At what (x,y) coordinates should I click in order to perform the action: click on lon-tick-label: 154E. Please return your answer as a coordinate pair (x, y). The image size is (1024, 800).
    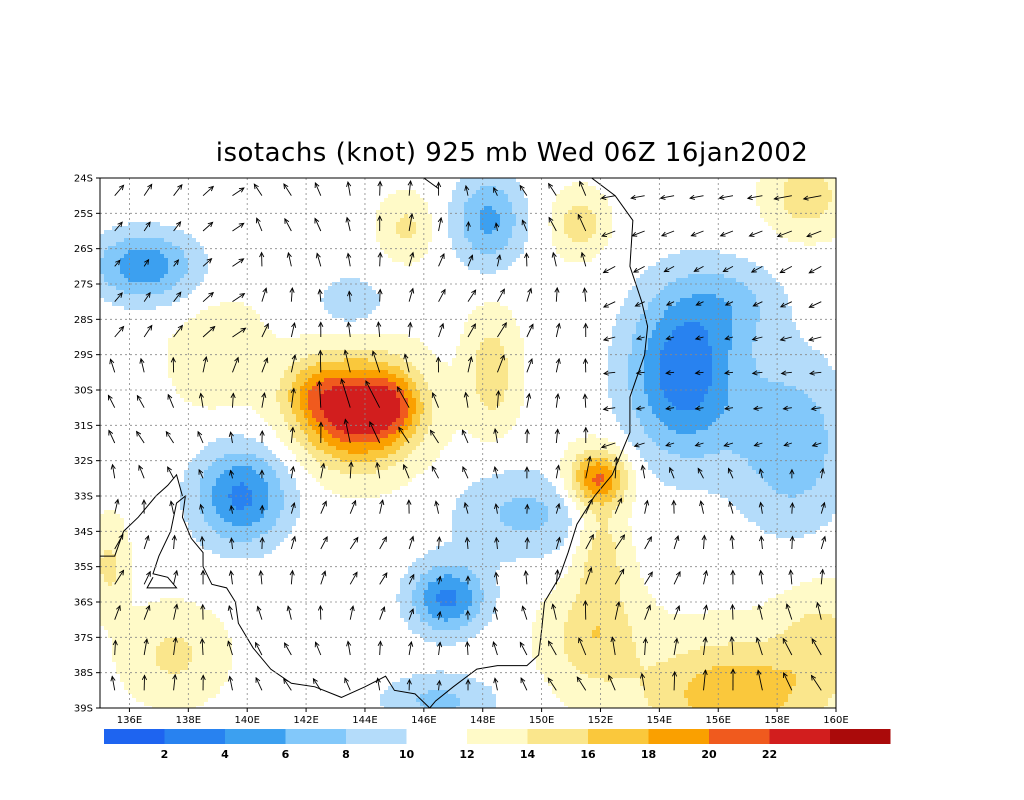
    Looking at the image, I should click on (659, 720).